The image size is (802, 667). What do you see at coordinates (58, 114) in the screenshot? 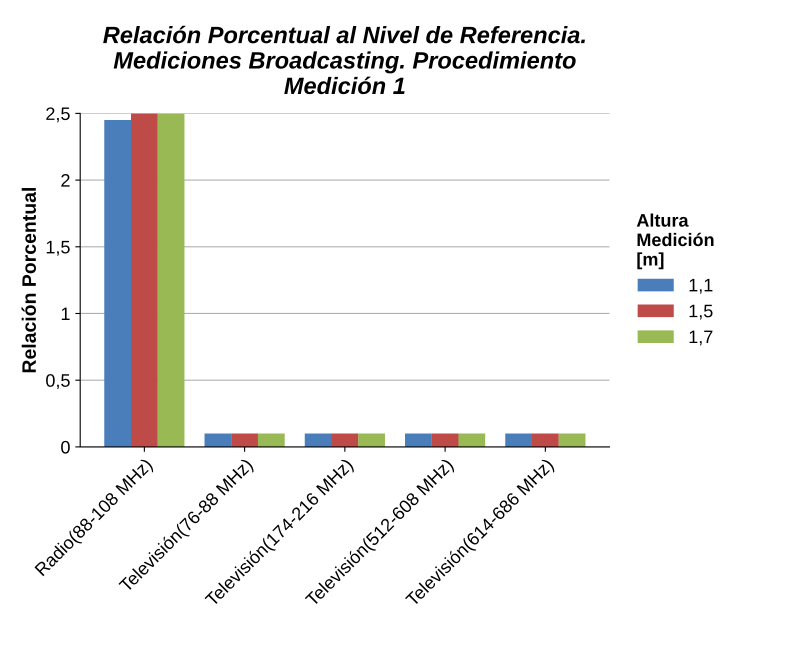
I see `y-tick-label: 2,5` at bounding box center [58, 114].